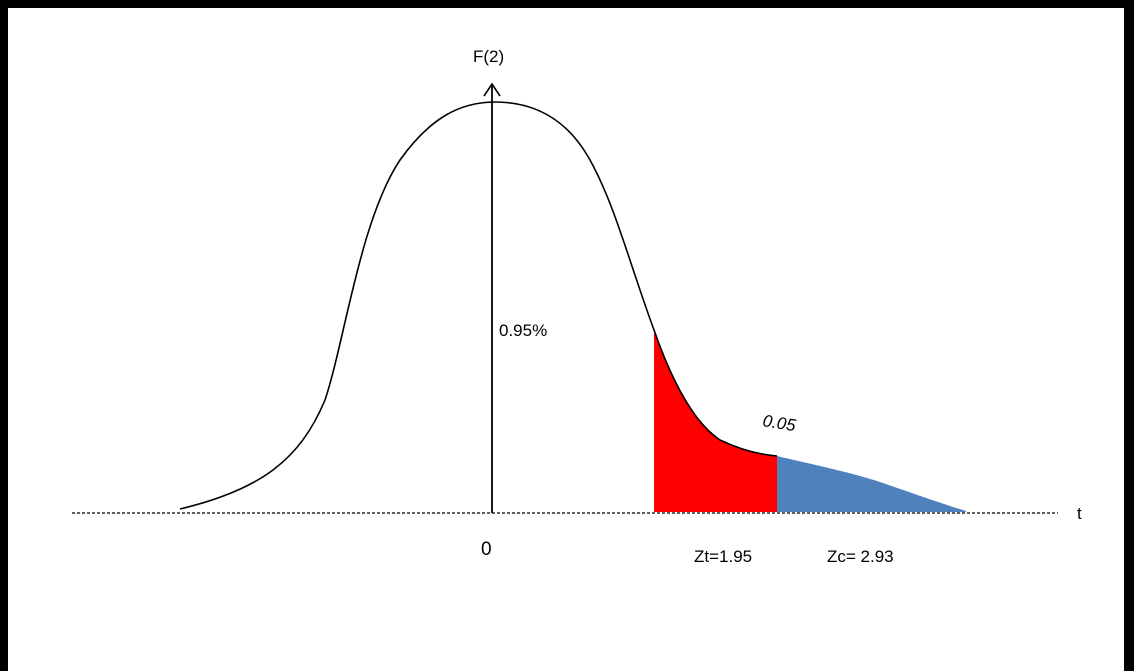  What do you see at coordinates (1079, 513) in the screenshot?
I see `x-axis-label: t` at bounding box center [1079, 513].